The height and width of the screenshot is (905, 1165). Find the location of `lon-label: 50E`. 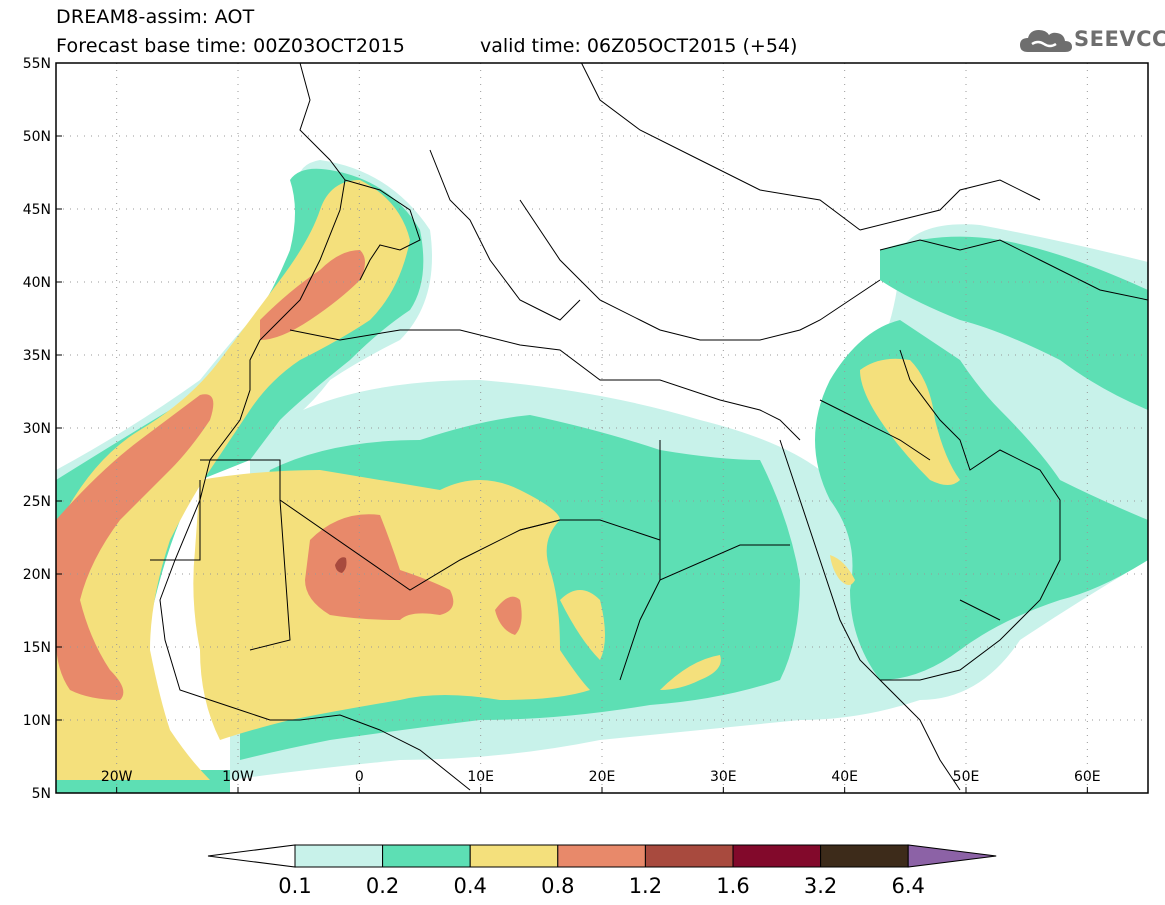

lon-label: 50E is located at coordinates (966, 777).